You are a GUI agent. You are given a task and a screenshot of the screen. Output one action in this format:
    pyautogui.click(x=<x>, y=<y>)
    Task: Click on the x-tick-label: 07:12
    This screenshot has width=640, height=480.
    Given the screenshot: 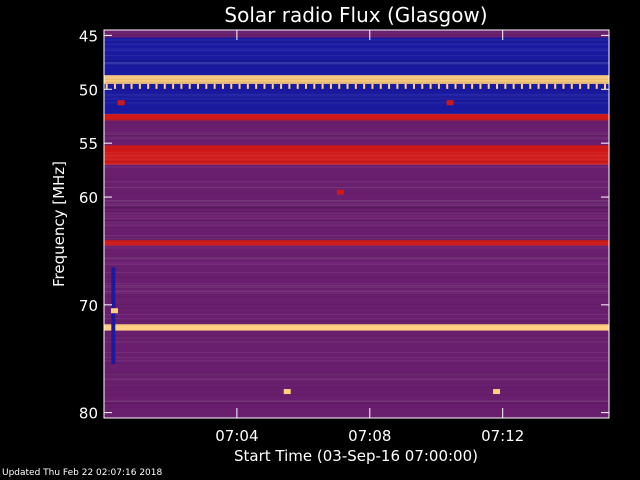 What is the action you would take?
    pyautogui.click(x=502, y=436)
    